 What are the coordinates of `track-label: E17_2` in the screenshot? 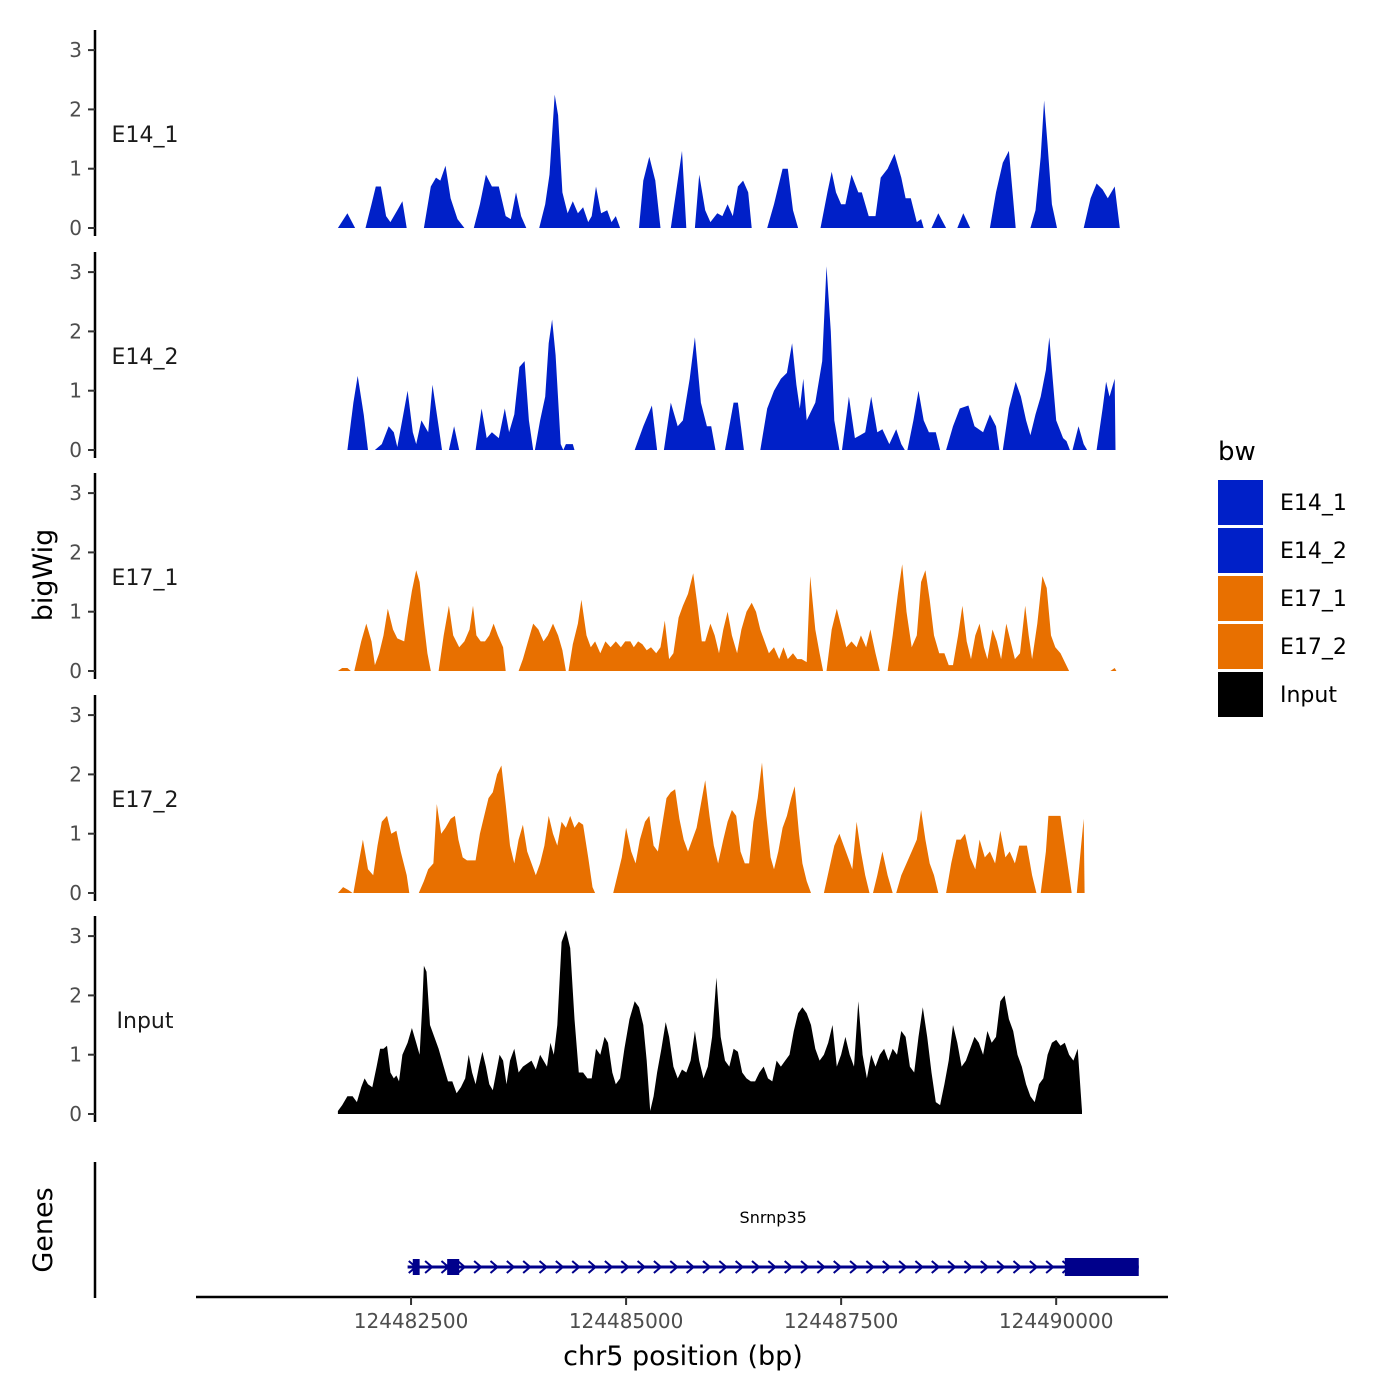 It's located at (145, 800).